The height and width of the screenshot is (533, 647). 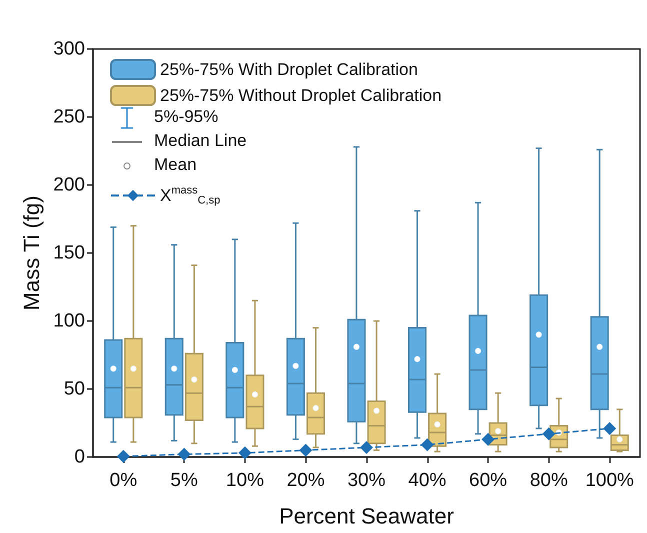 What do you see at coordinates (609, 480) in the screenshot?
I see `x-tick-label: 100%` at bounding box center [609, 480].